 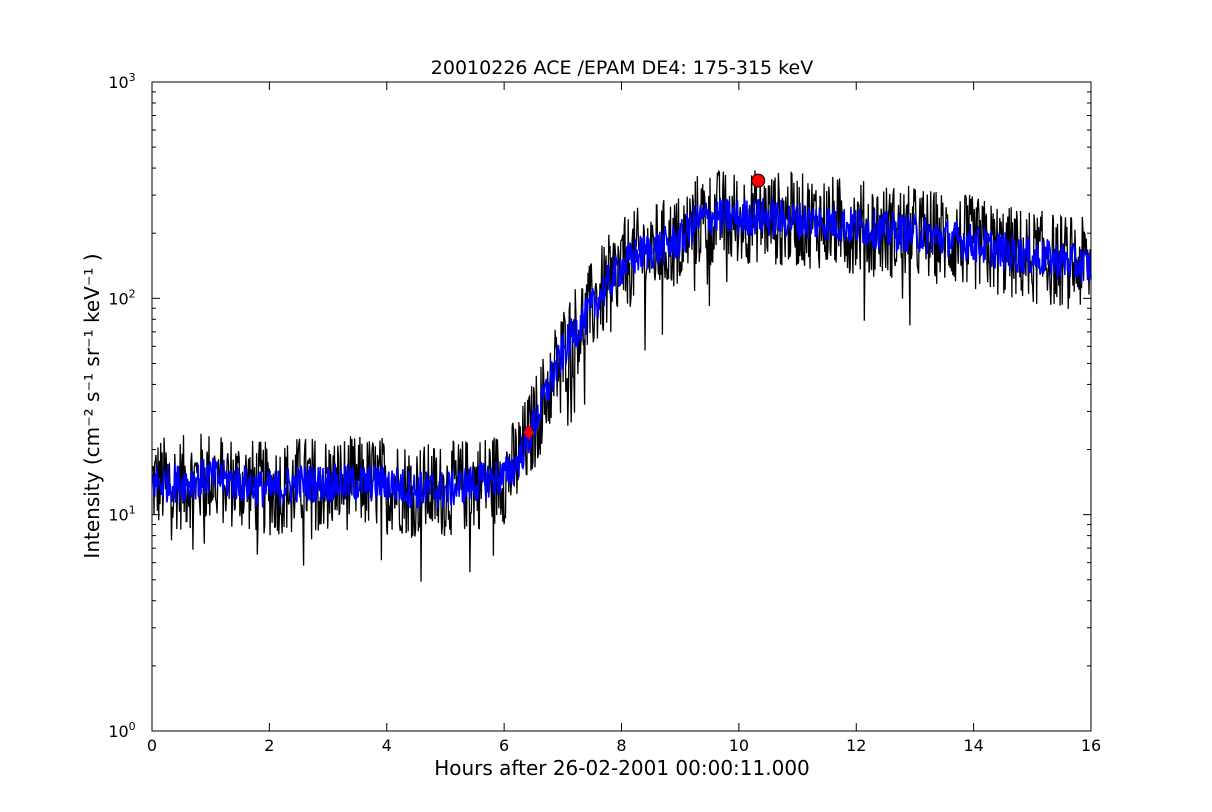 I want to click on x-tick-label: 4, so click(x=387, y=745).